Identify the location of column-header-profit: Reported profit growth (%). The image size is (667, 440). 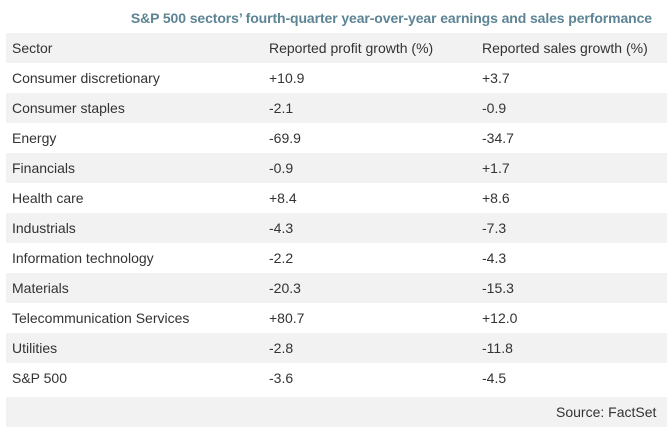
(351, 48).